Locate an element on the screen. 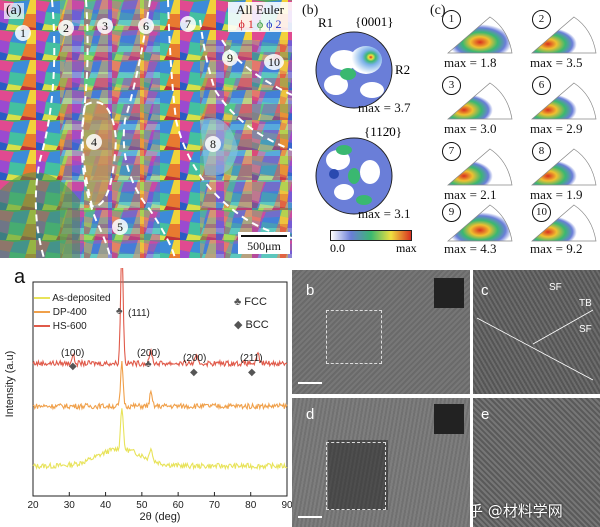 The width and height of the screenshot is (600, 527). legend-hs-600-label: HS-600 is located at coordinates (69, 326).